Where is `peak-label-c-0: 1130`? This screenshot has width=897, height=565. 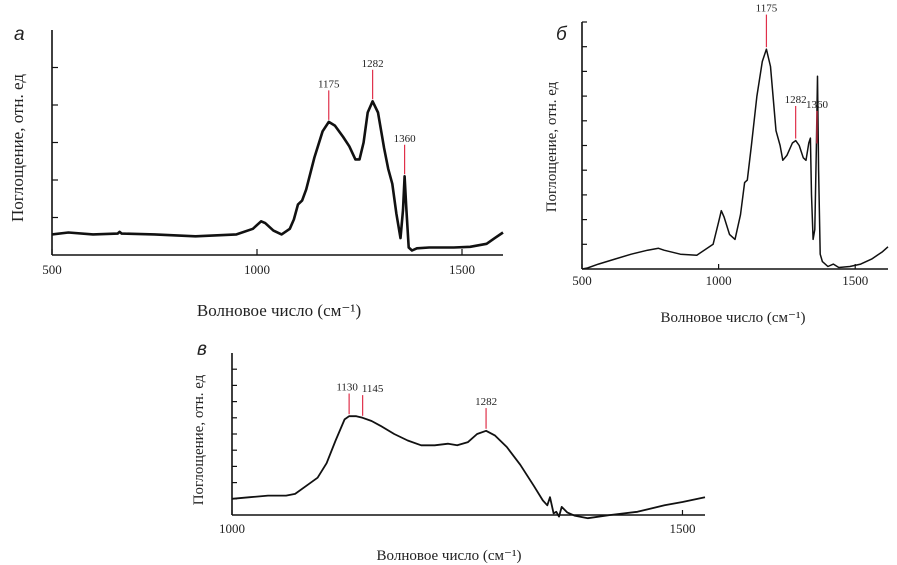
peak-label-c-0: 1130 is located at coordinates (347, 388).